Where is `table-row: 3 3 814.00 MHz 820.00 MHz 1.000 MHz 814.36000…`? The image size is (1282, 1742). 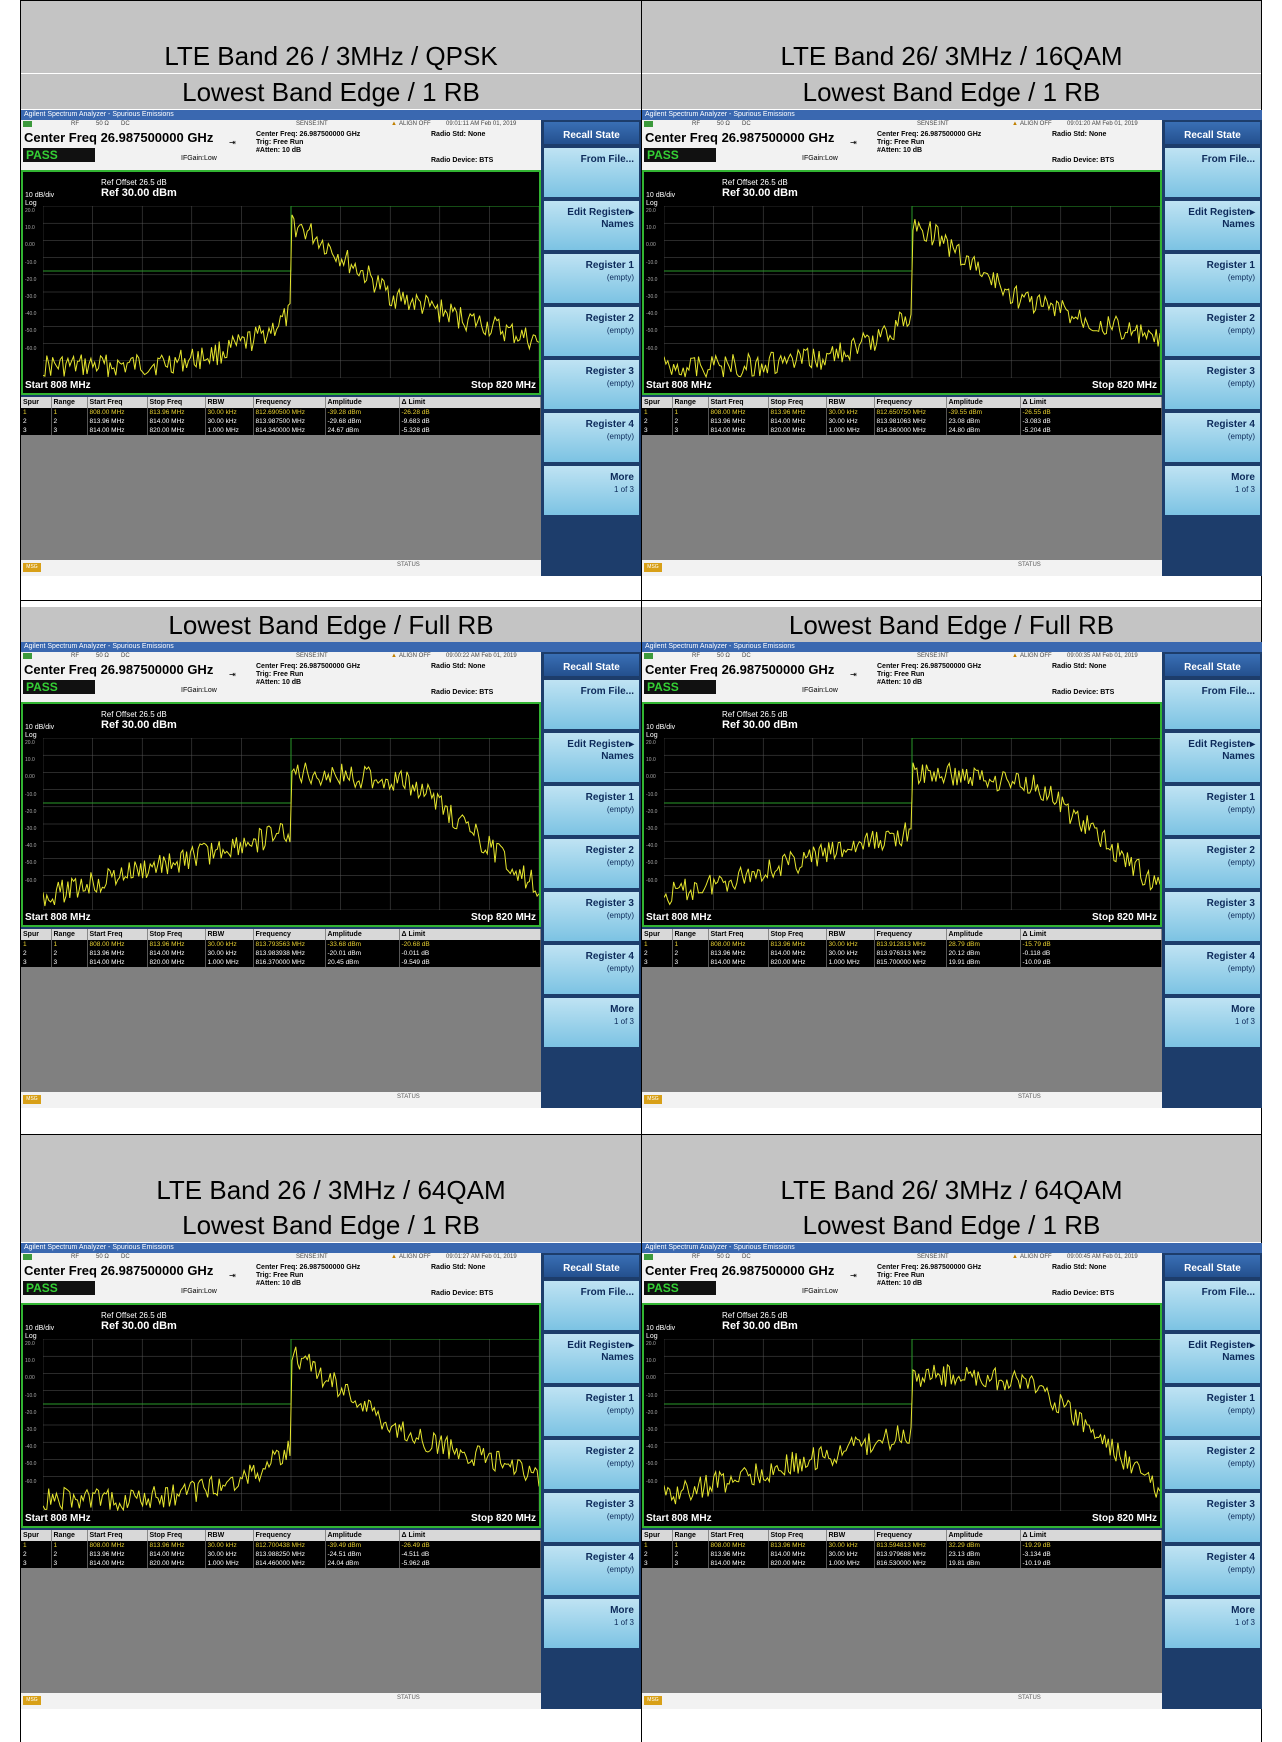
table-row: 3 3 814.00 MHz 820.00 MHz 1.000 MHz 814.36000… is located at coordinates (902, 430).